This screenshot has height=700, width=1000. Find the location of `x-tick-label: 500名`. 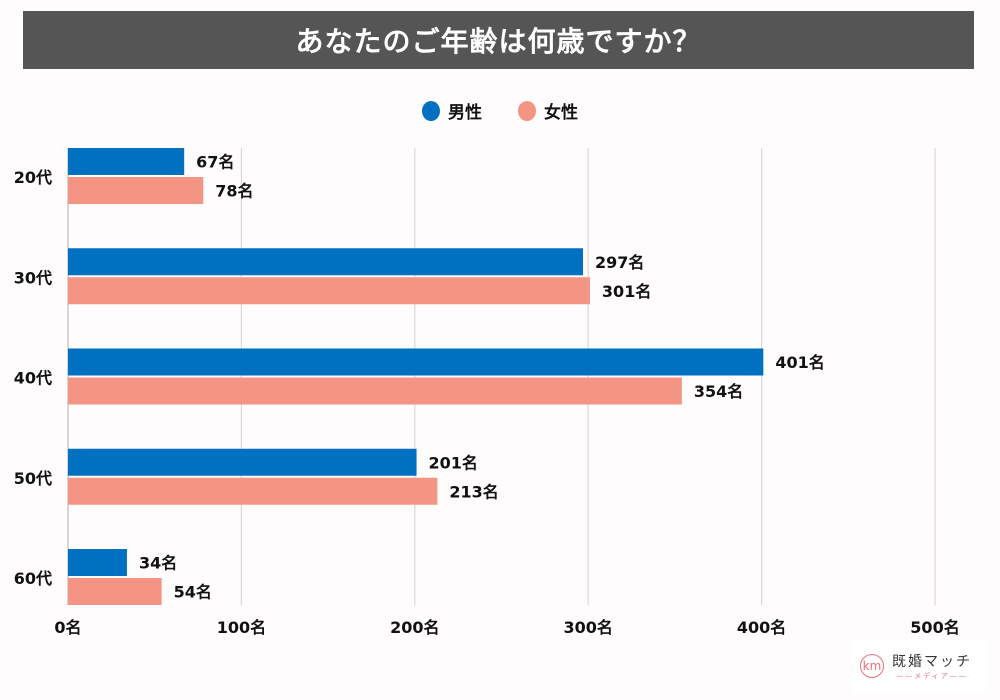

x-tick-label: 500名 is located at coordinates (934, 627).